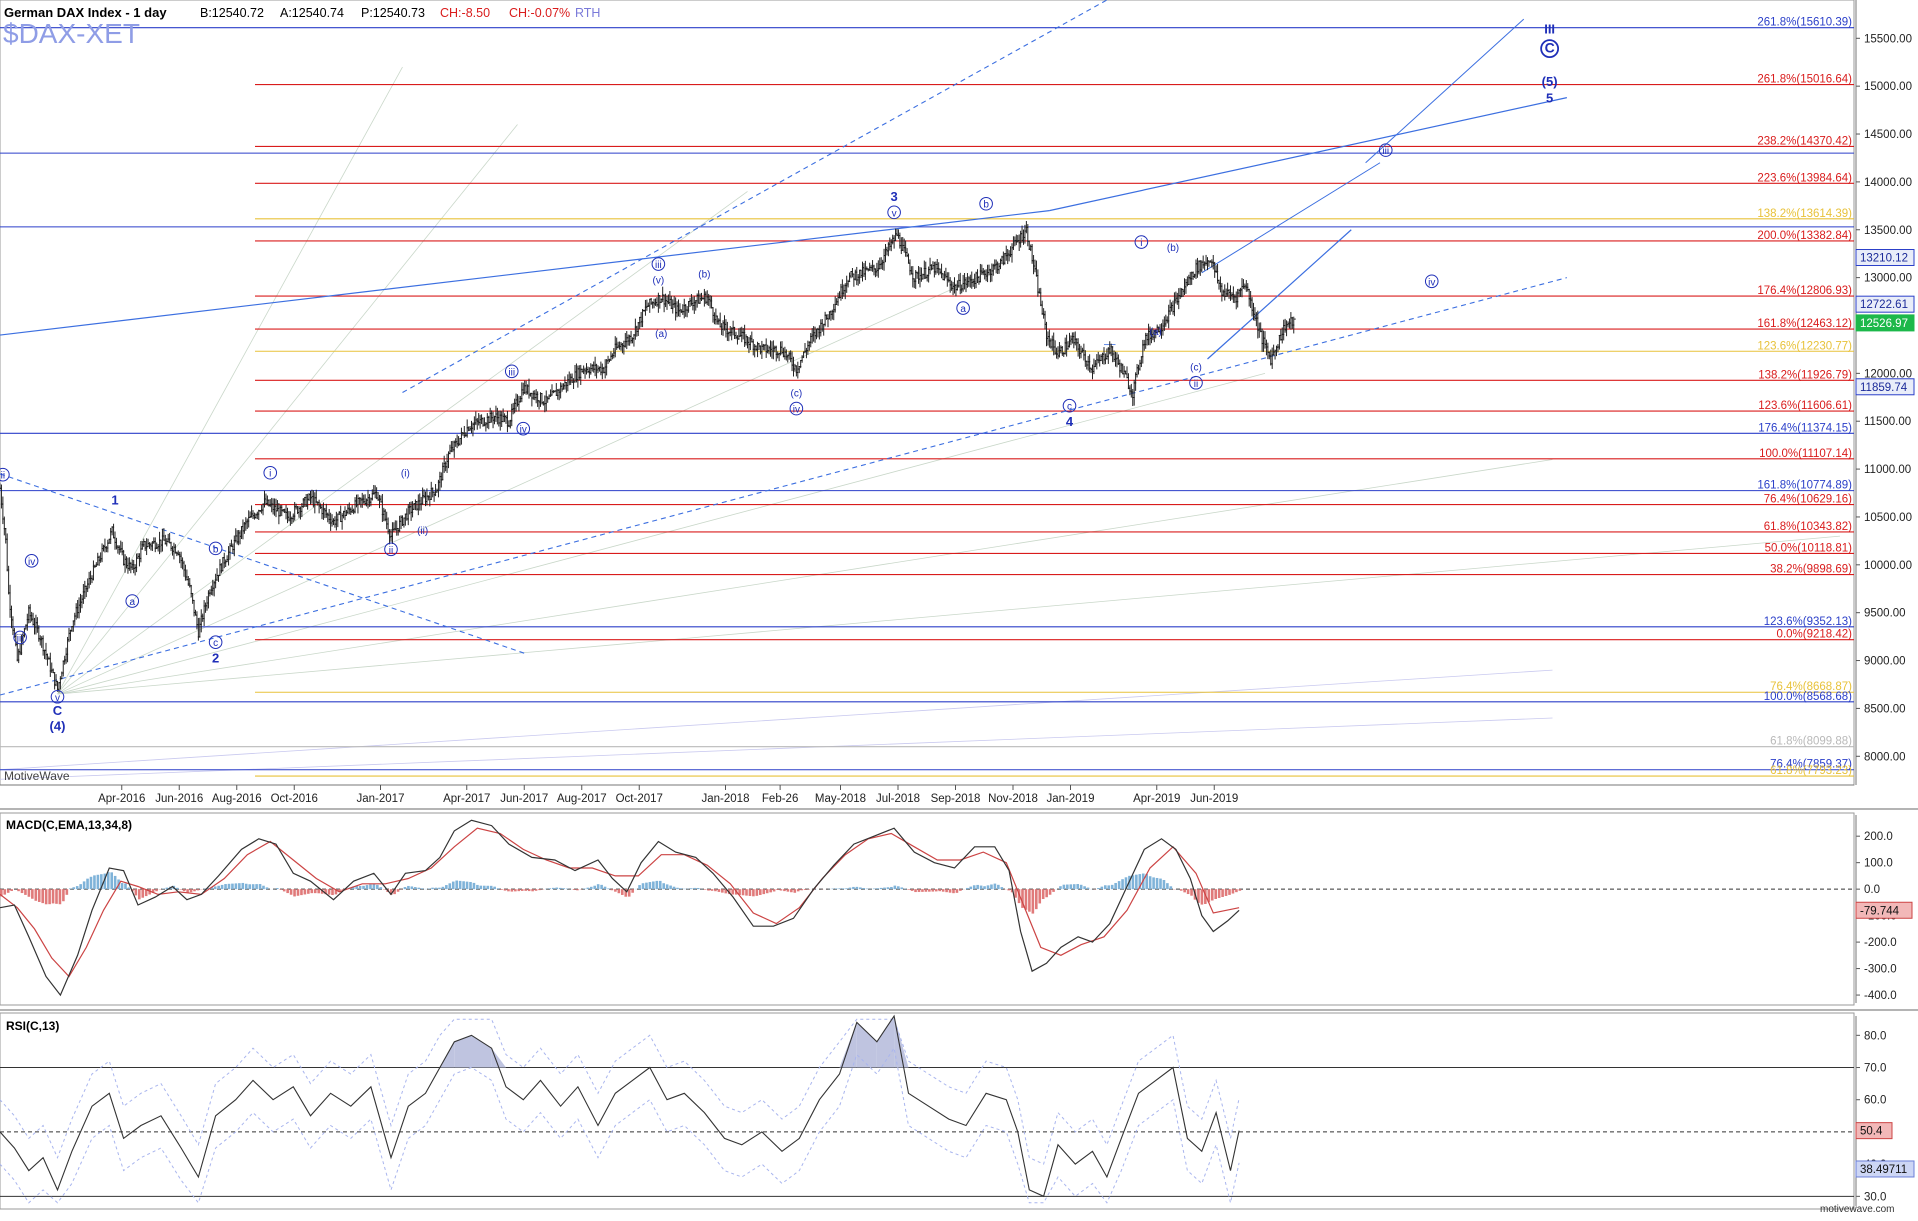 Image resolution: width=1918 pixels, height=1221 pixels. I want to click on wave-label: v, so click(894, 213).